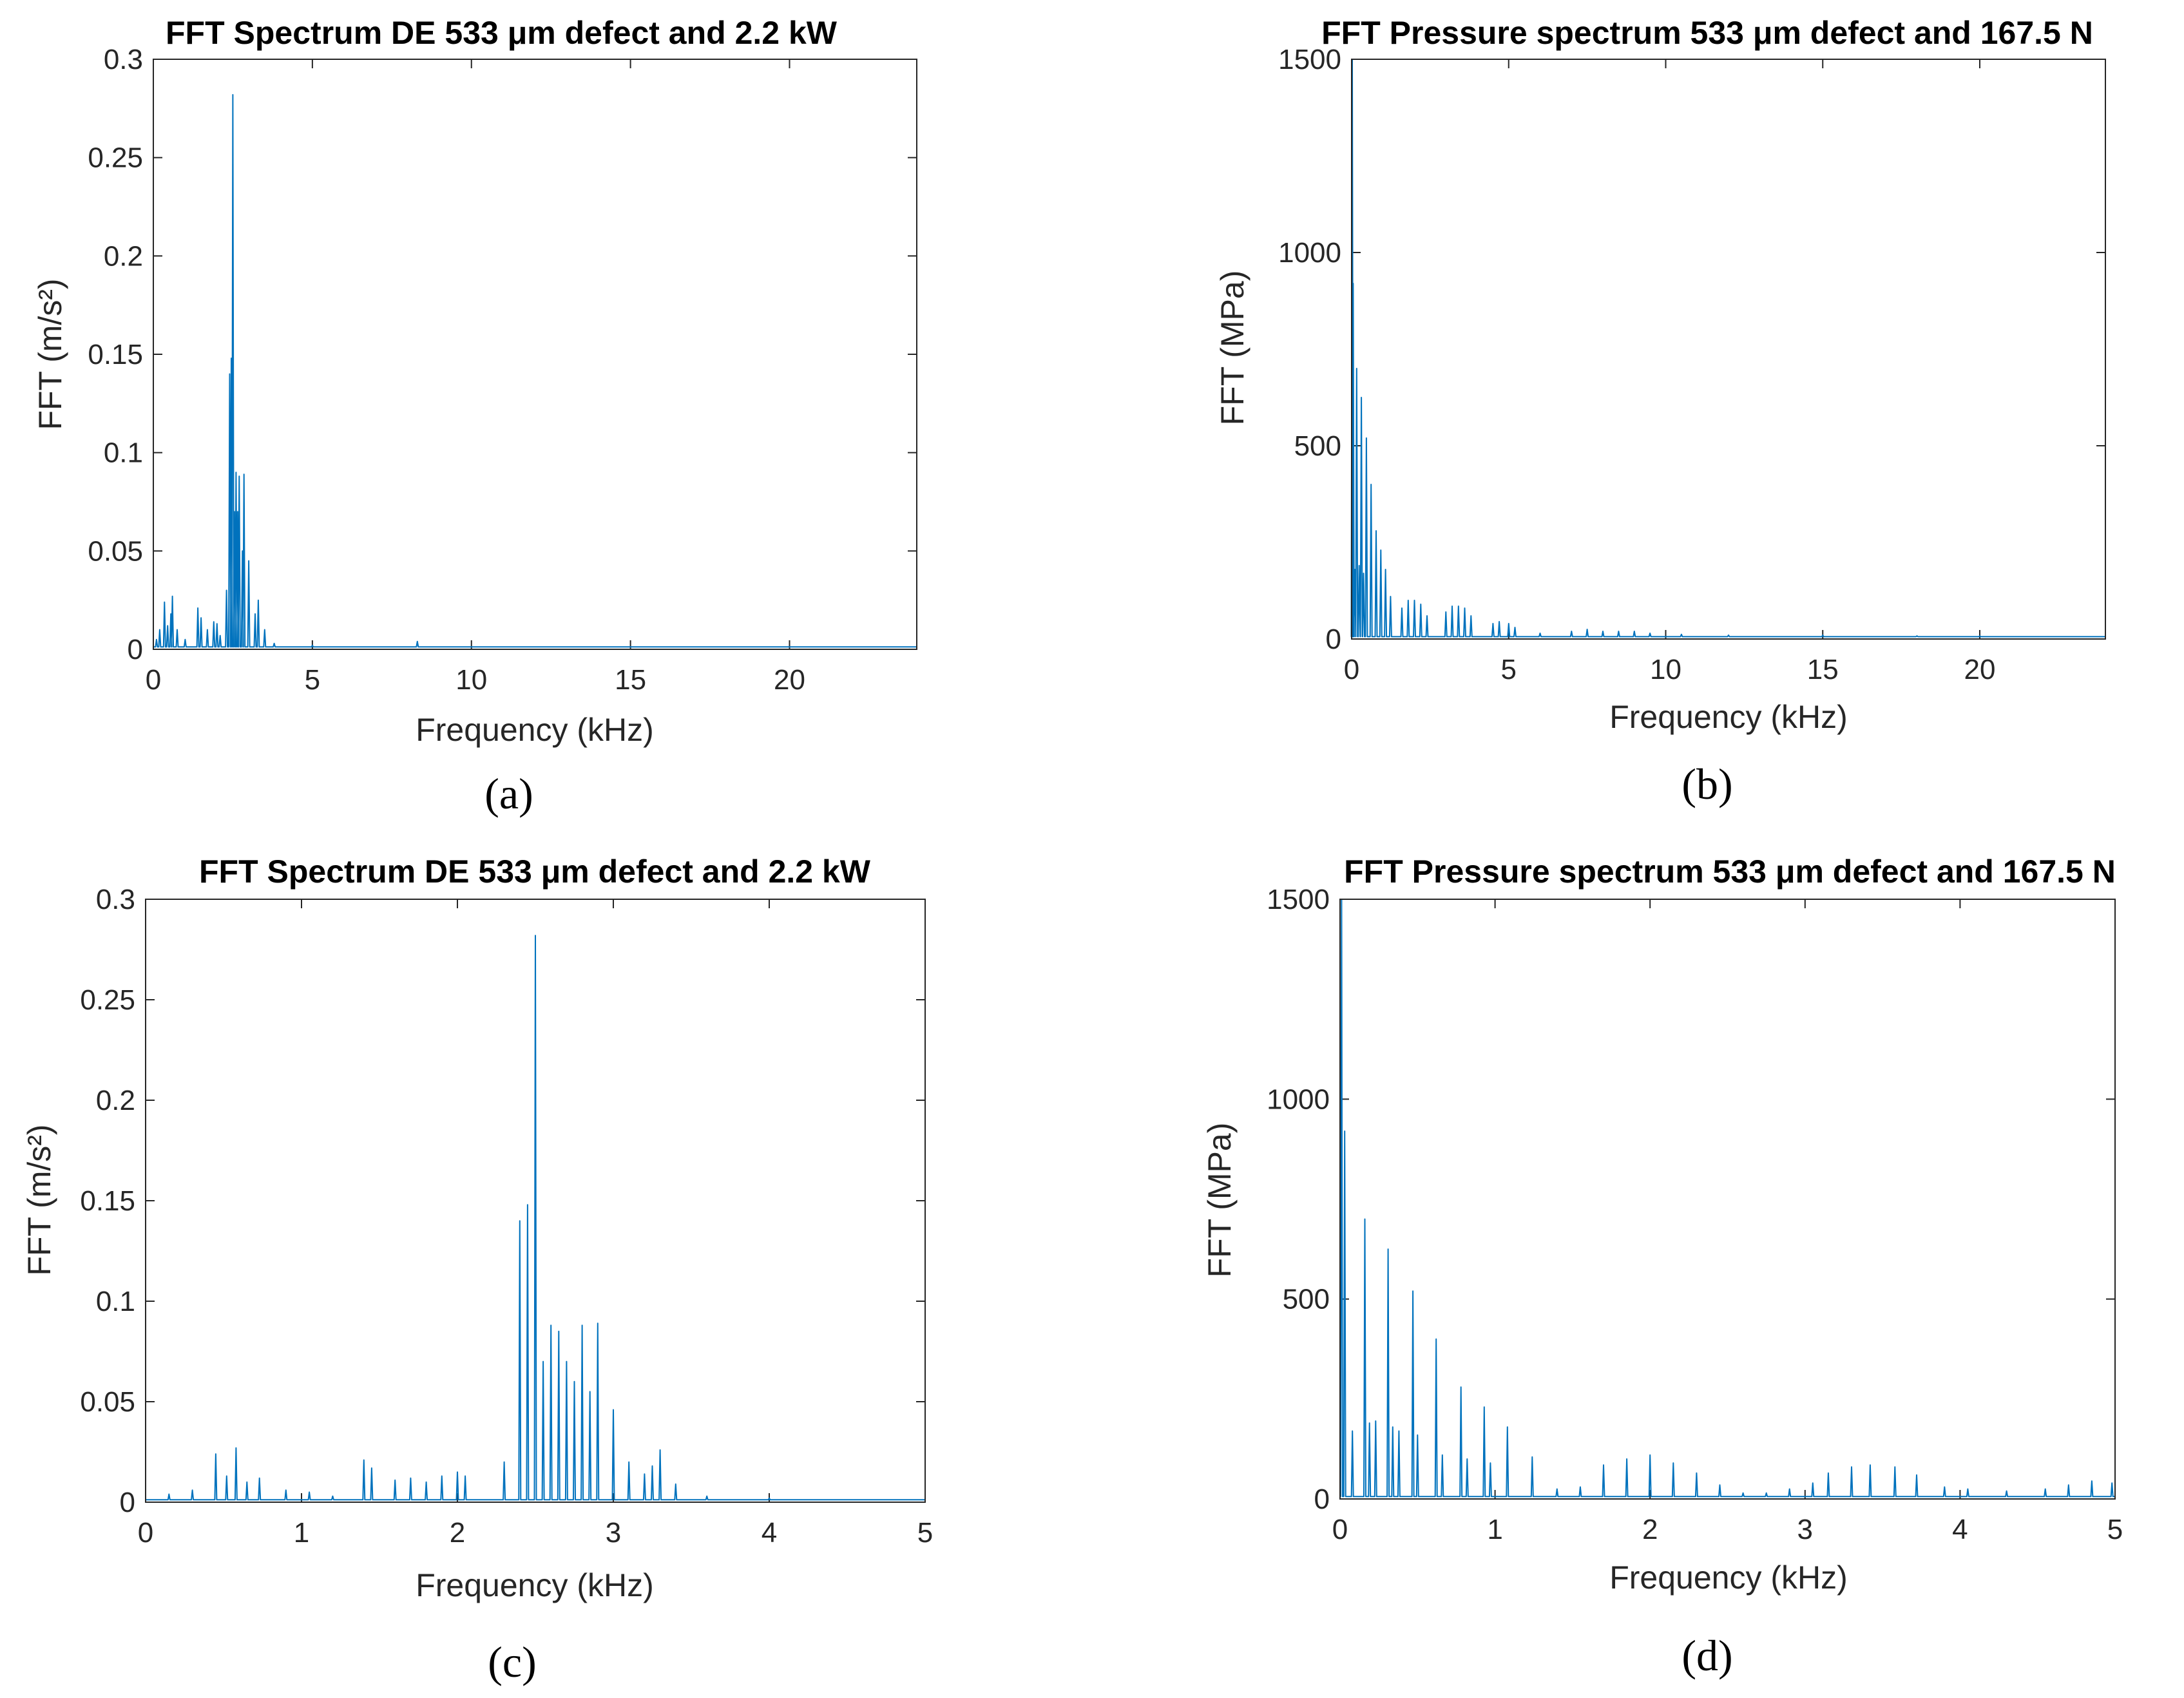 The image size is (2184, 1698). What do you see at coordinates (509, 793) in the screenshot?
I see `panel-caption: (a)` at bounding box center [509, 793].